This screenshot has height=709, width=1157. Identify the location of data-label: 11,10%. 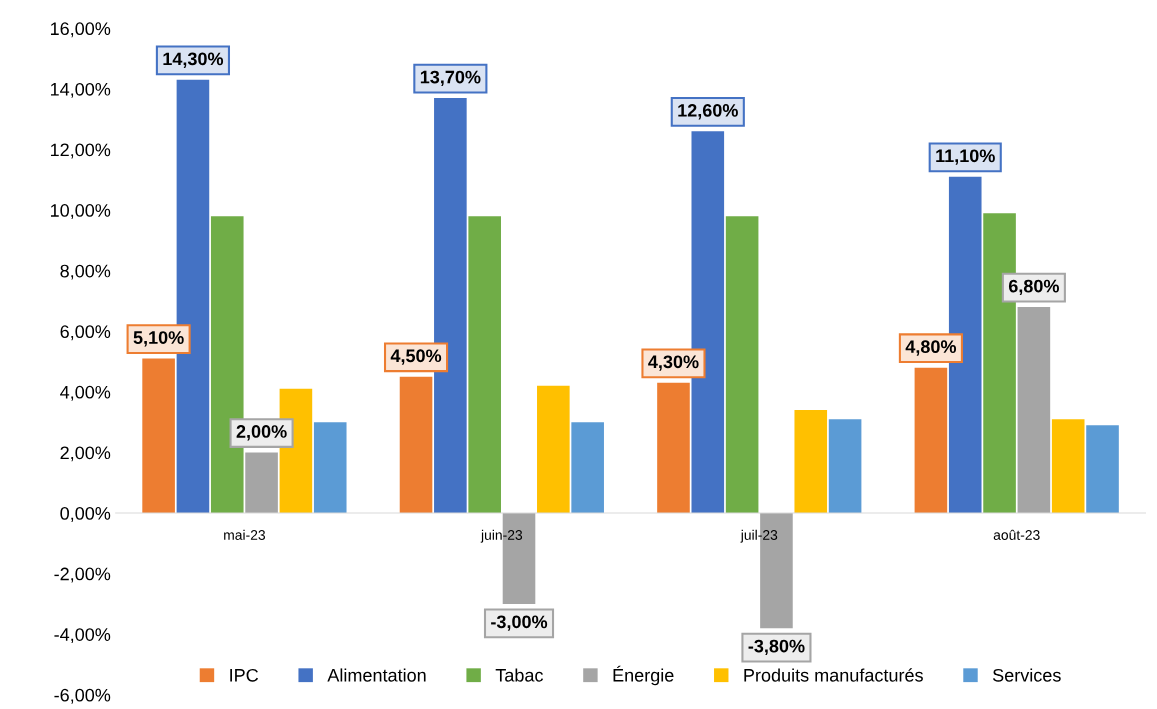
(965, 157).